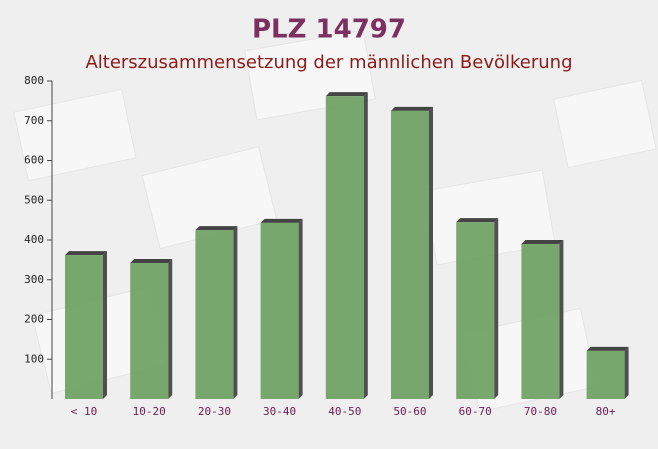 Image resolution: width=658 pixels, height=449 pixels. I want to click on x-tick-label: 60-70, so click(475, 411).